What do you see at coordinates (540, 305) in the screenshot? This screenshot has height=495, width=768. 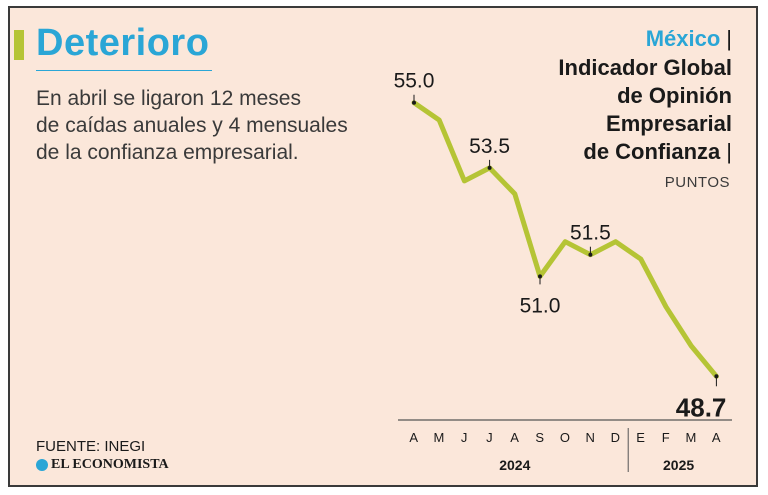 I see `data-label: 51.0` at bounding box center [540, 305].